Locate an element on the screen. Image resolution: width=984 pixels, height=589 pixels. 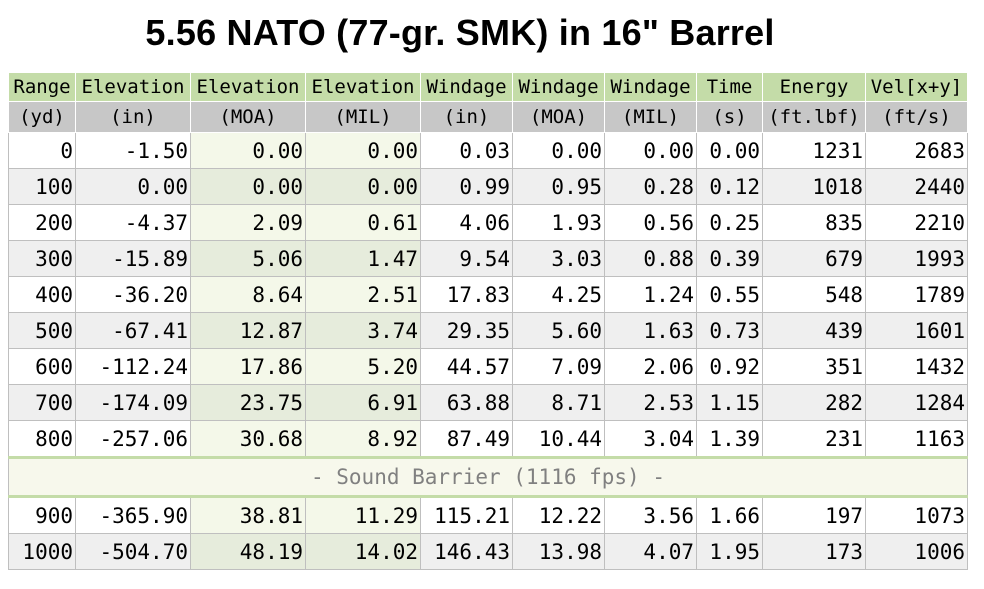
sound-barrier-label: - Sound Barrier (1116 fps) - is located at coordinates (488, 477).